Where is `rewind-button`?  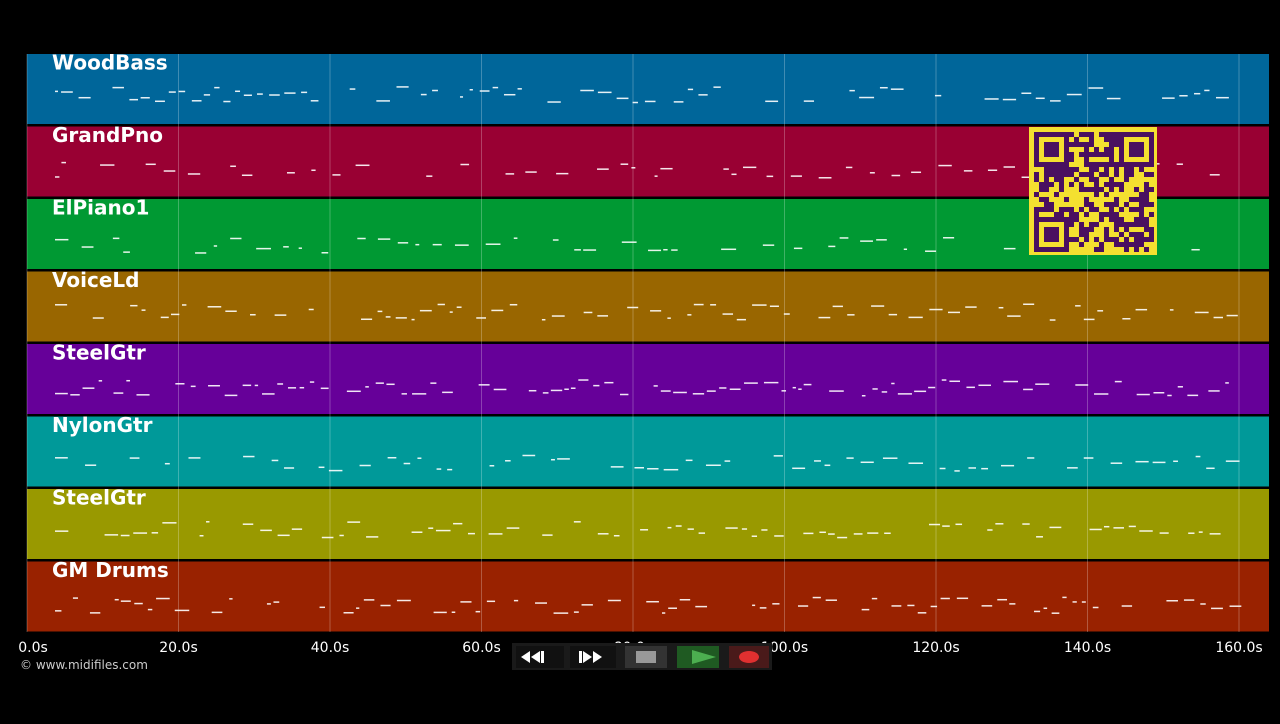 rewind-button is located at coordinates (540, 657).